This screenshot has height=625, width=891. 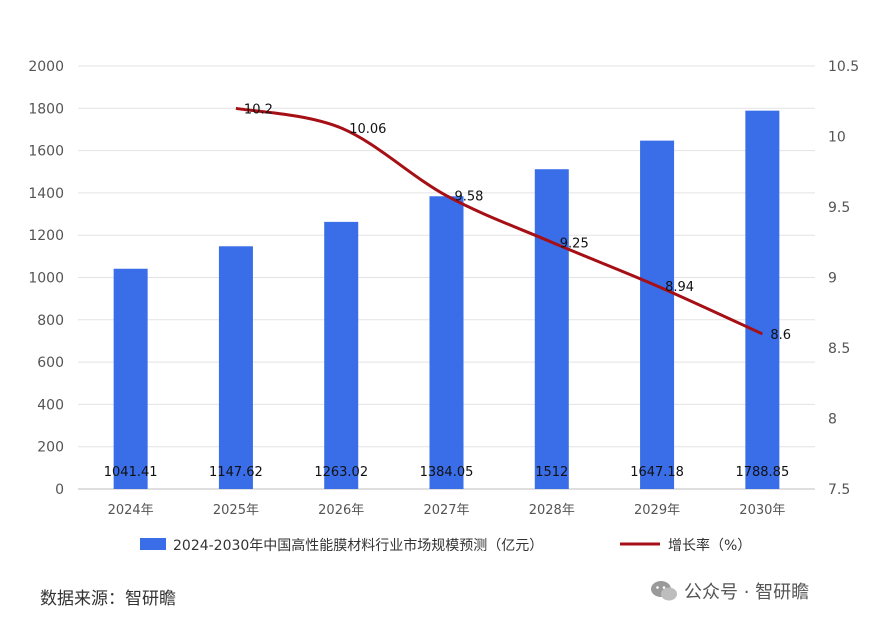 What do you see at coordinates (236, 510) in the screenshot?
I see `x-axis-tick-label: 2025年` at bounding box center [236, 510].